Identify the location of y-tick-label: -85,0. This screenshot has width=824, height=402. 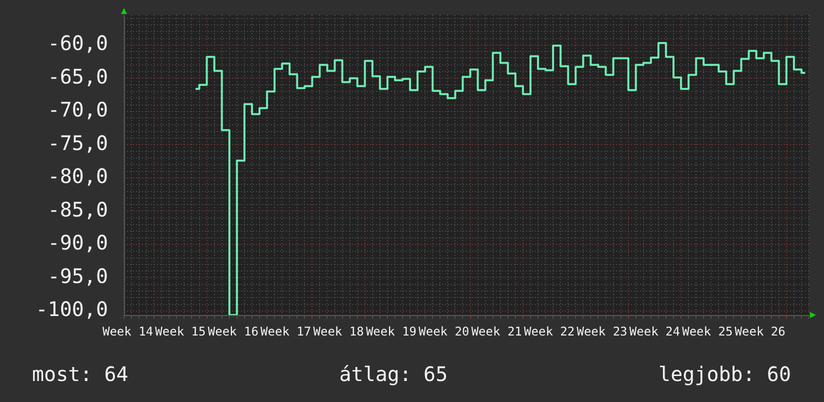
(78, 209).